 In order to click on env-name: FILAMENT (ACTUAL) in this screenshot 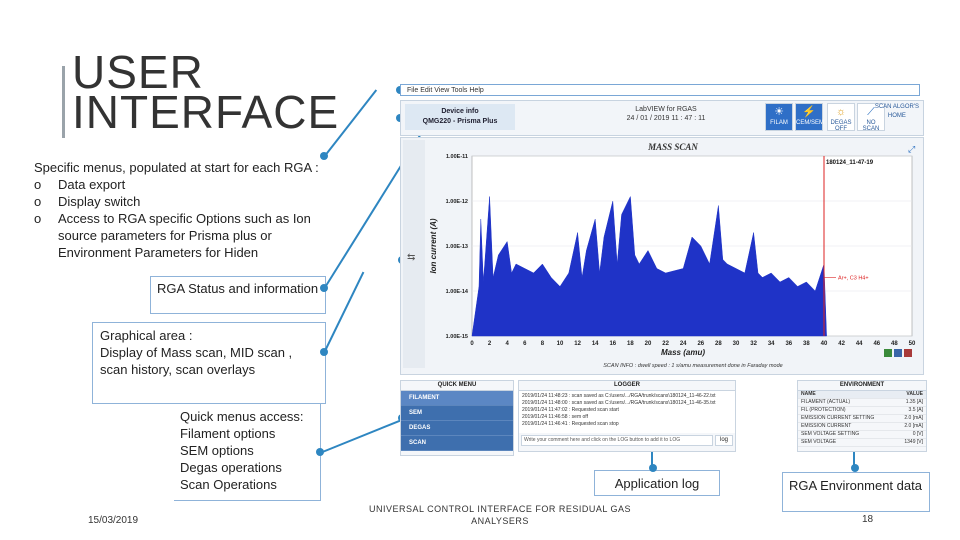, I will do `click(826, 402)`.